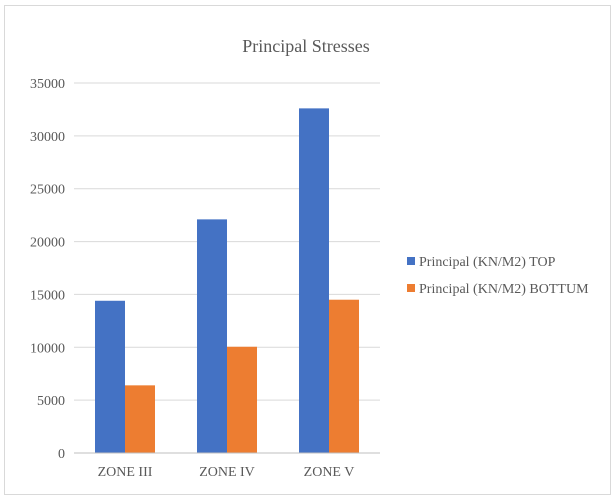 The width and height of the screenshot is (616, 500). Describe the element at coordinates (212, 336) in the screenshot. I see `bar-top-zone-iv` at that location.